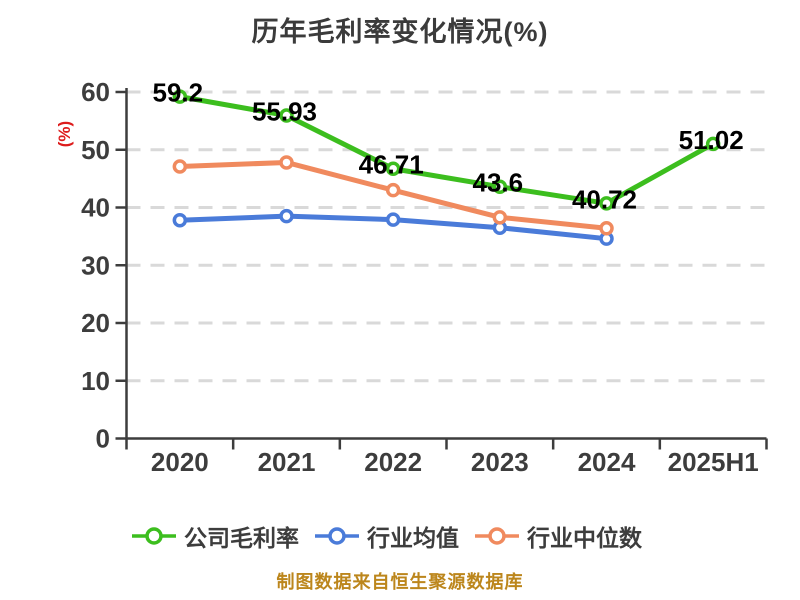 The width and height of the screenshot is (800, 600). I want to click on y-tick-label: 60, so click(95, 92).